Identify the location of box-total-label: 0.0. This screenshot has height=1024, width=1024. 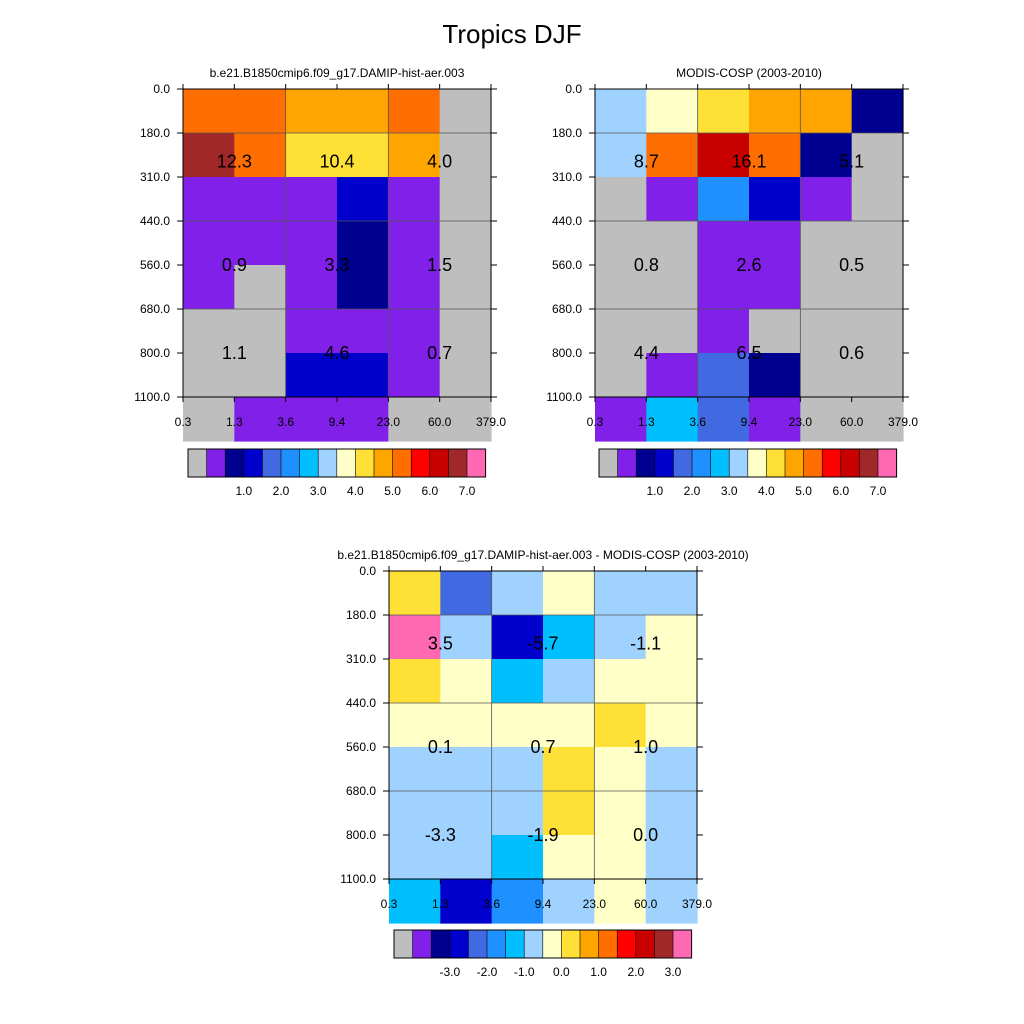
(645, 835).